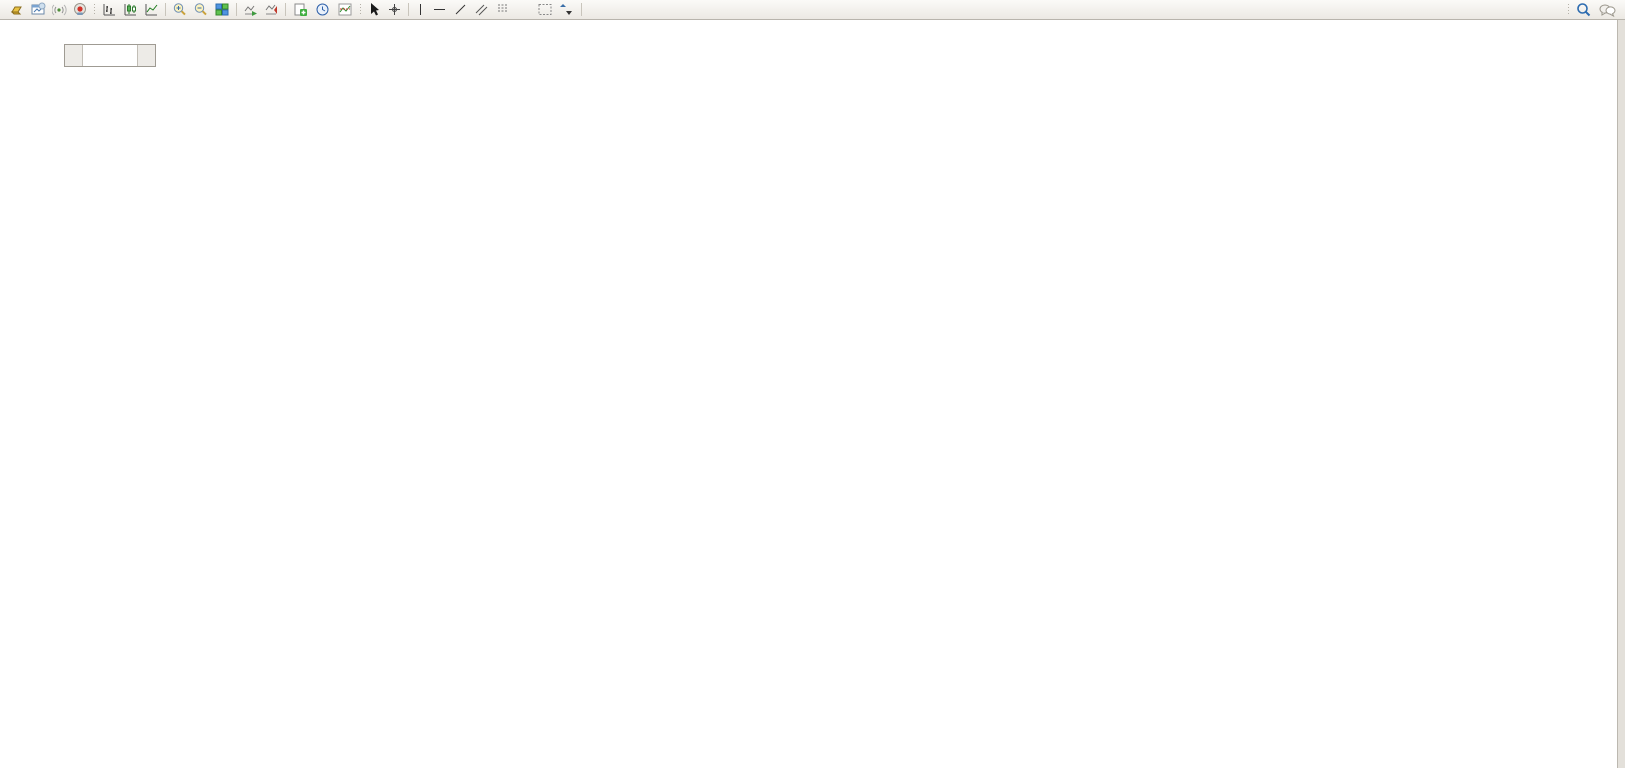 The image size is (1625, 768). I want to click on volume-input, so click(110, 55).